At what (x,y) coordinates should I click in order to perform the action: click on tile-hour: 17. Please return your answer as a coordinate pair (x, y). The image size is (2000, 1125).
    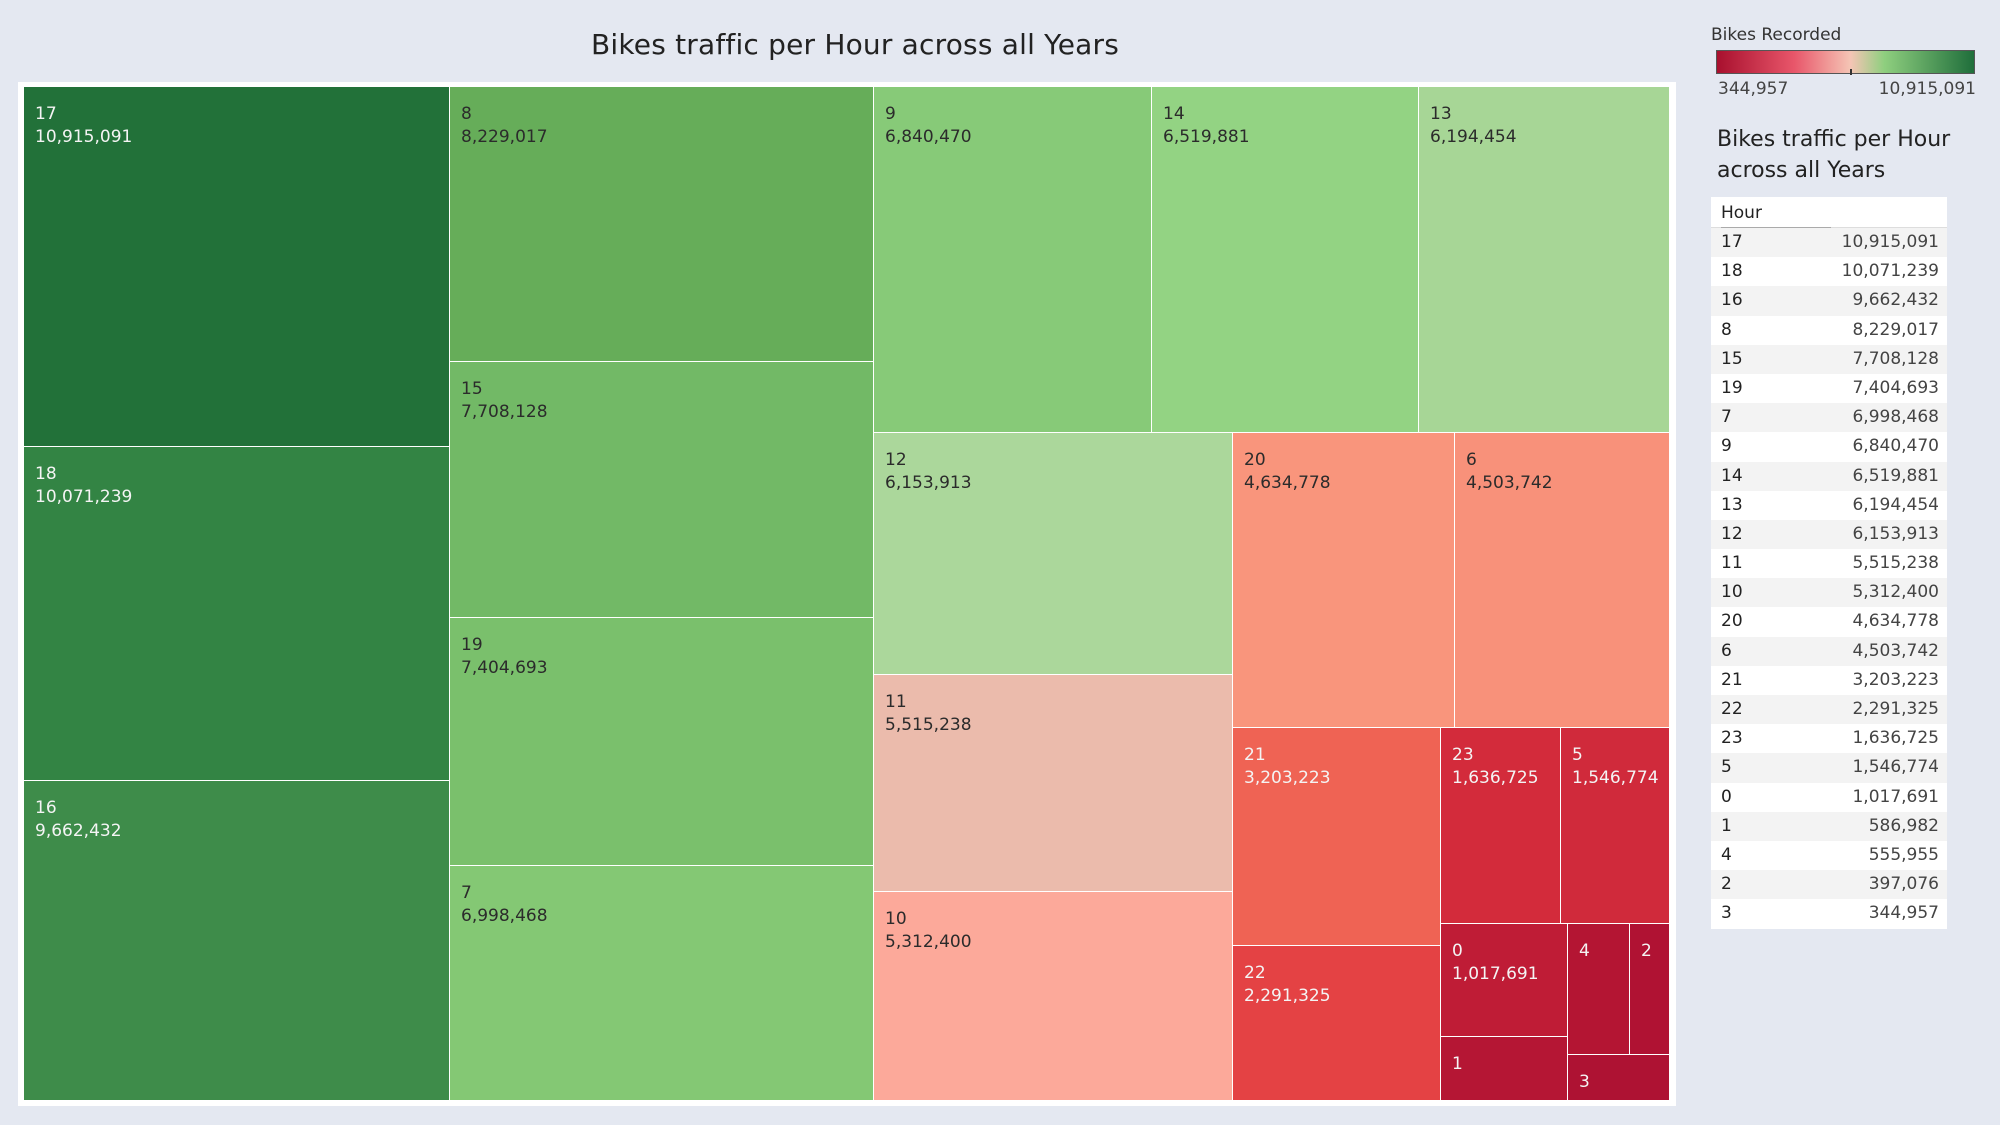
    Looking at the image, I should click on (46, 114).